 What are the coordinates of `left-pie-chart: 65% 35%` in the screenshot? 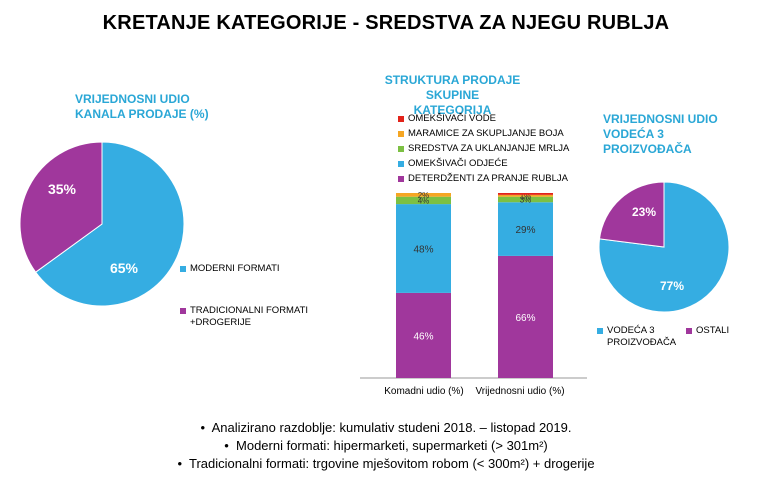 It's located at (102, 224).